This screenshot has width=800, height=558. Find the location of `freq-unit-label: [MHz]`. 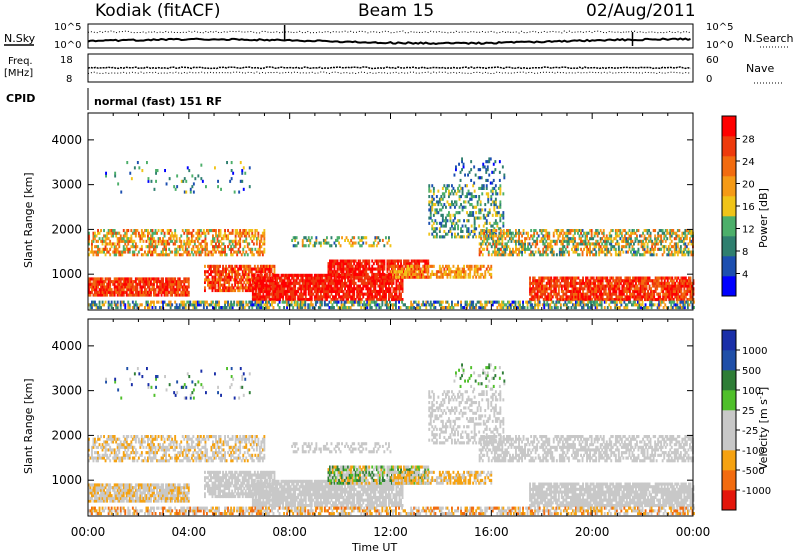

freq-unit-label: [MHz] is located at coordinates (18, 73).